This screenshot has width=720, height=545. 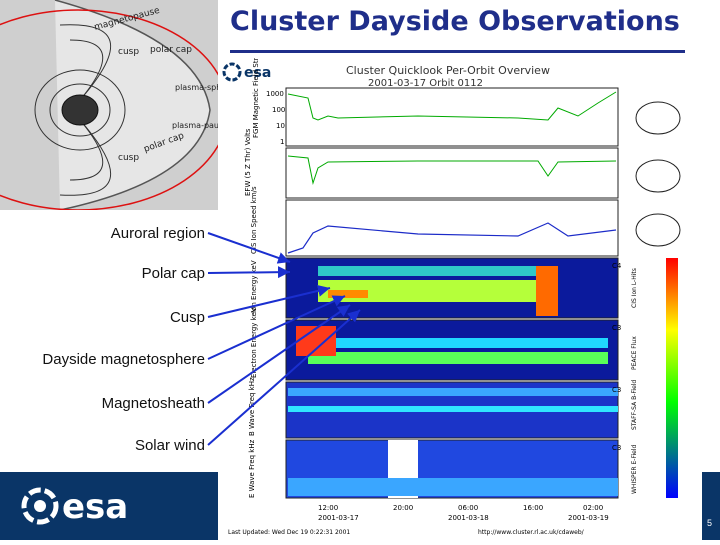 What do you see at coordinates (452, 238) in the screenshot?
I see `ion-speed-line` at bounding box center [452, 238].